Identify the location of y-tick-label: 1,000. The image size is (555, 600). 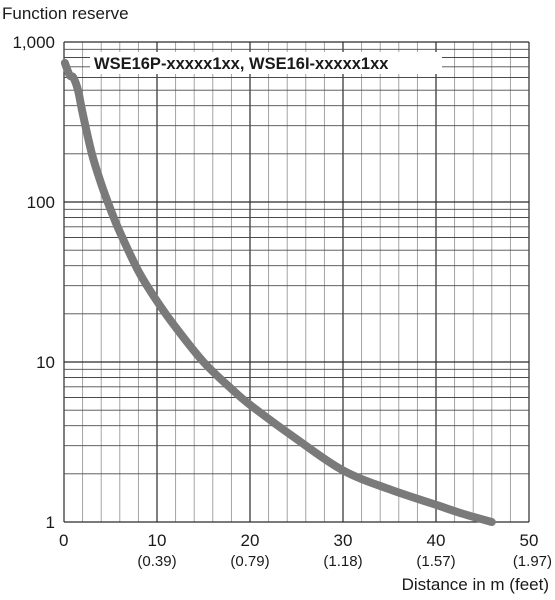
(33, 42).